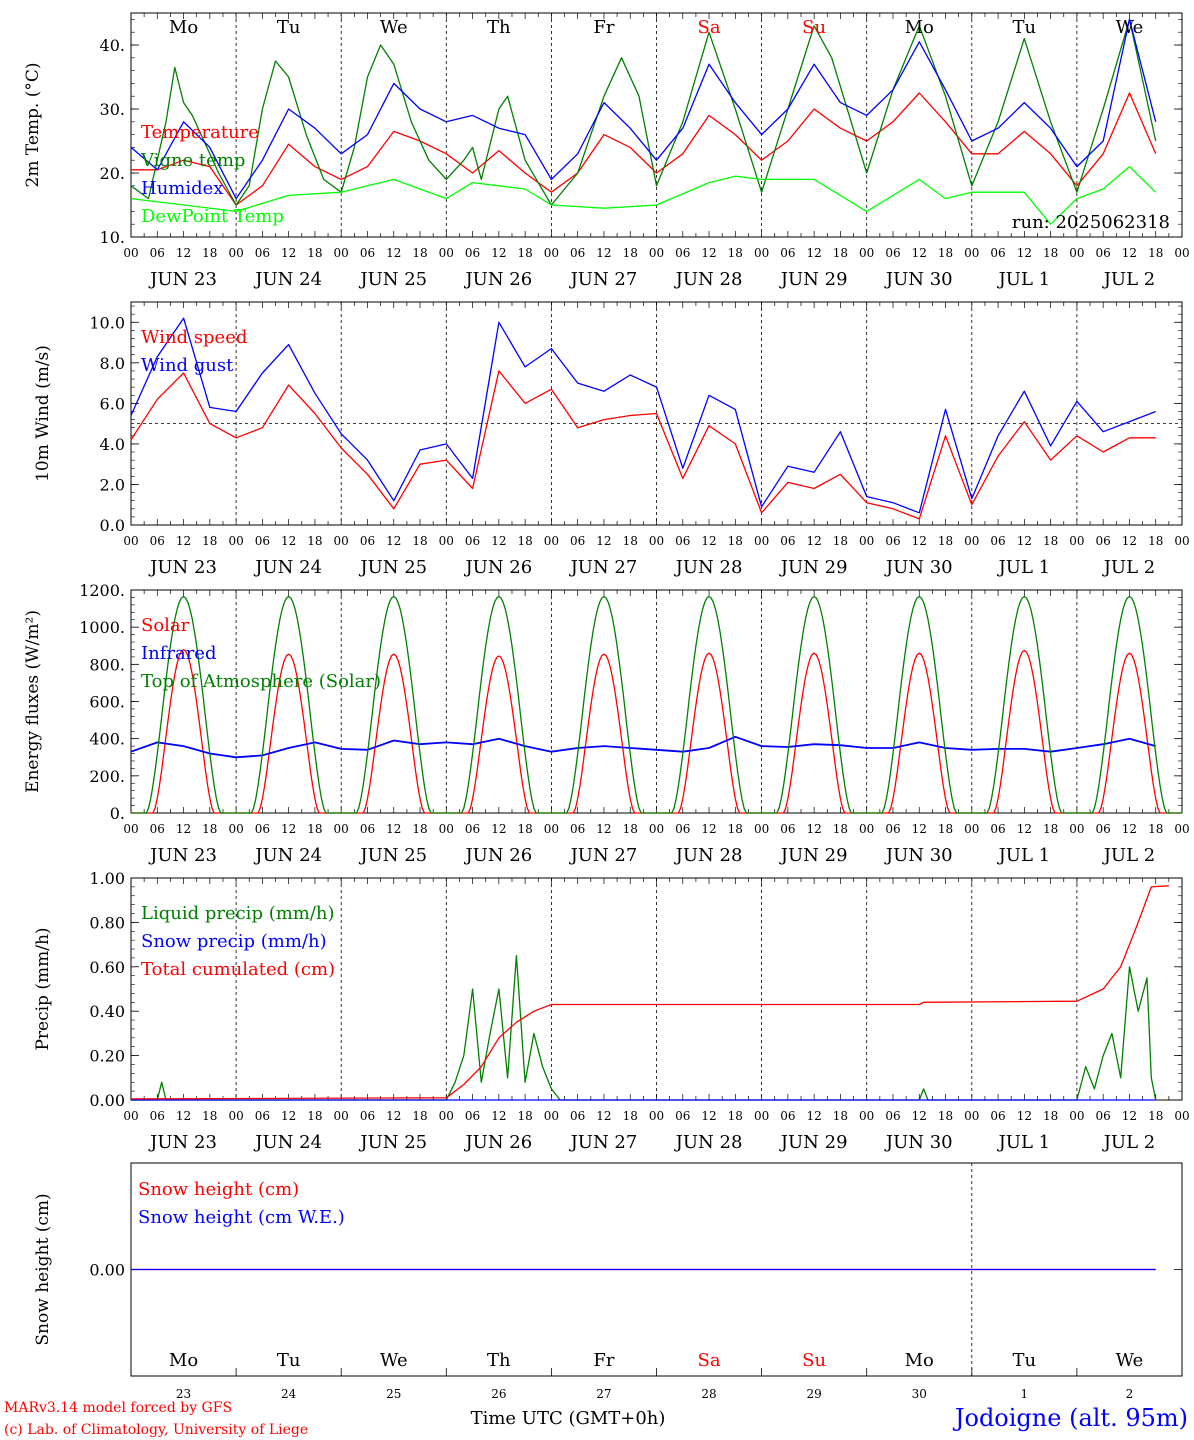  I want to click on legend-entry: Temperature, so click(200, 132).